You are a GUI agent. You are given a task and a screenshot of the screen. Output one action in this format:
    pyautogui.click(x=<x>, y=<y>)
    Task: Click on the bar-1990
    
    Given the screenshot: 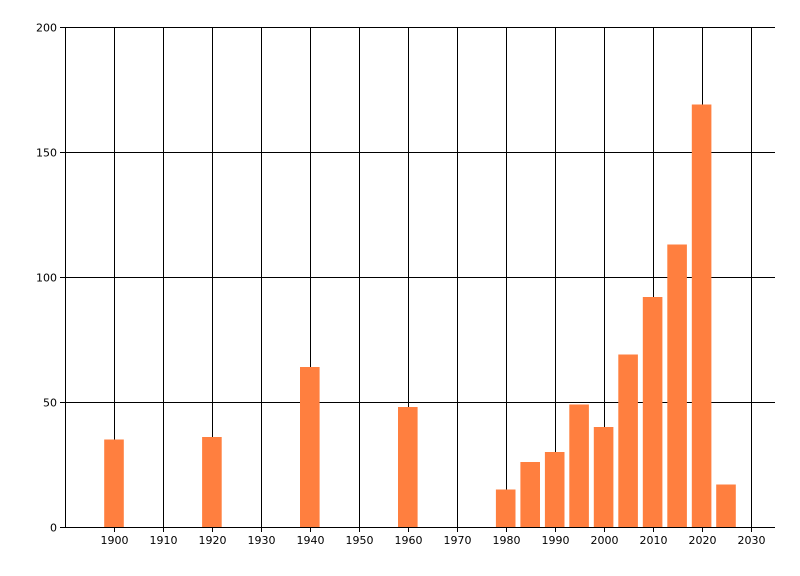 What is the action you would take?
    pyautogui.click(x=554, y=489)
    